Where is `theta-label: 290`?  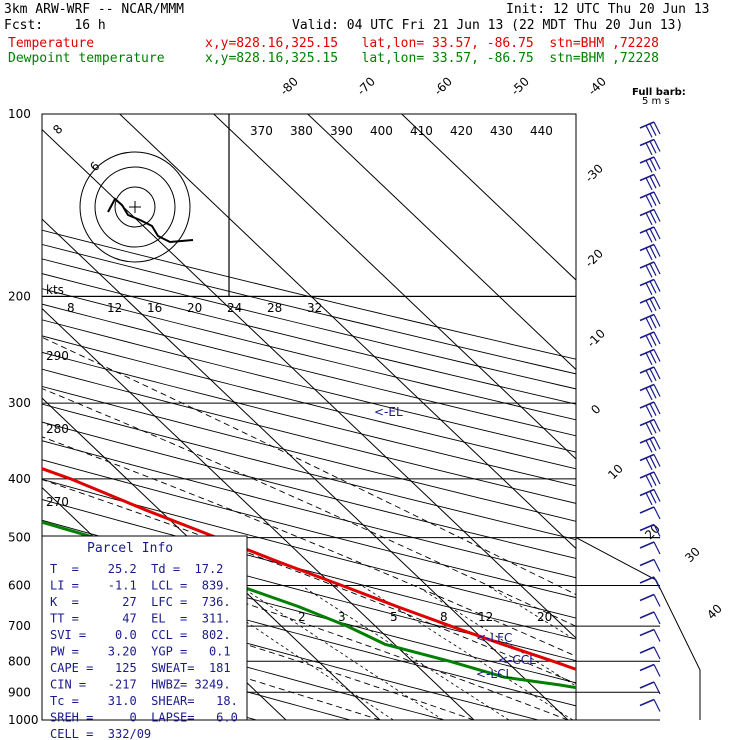 theta-label: 290 is located at coordinates (57, 356).